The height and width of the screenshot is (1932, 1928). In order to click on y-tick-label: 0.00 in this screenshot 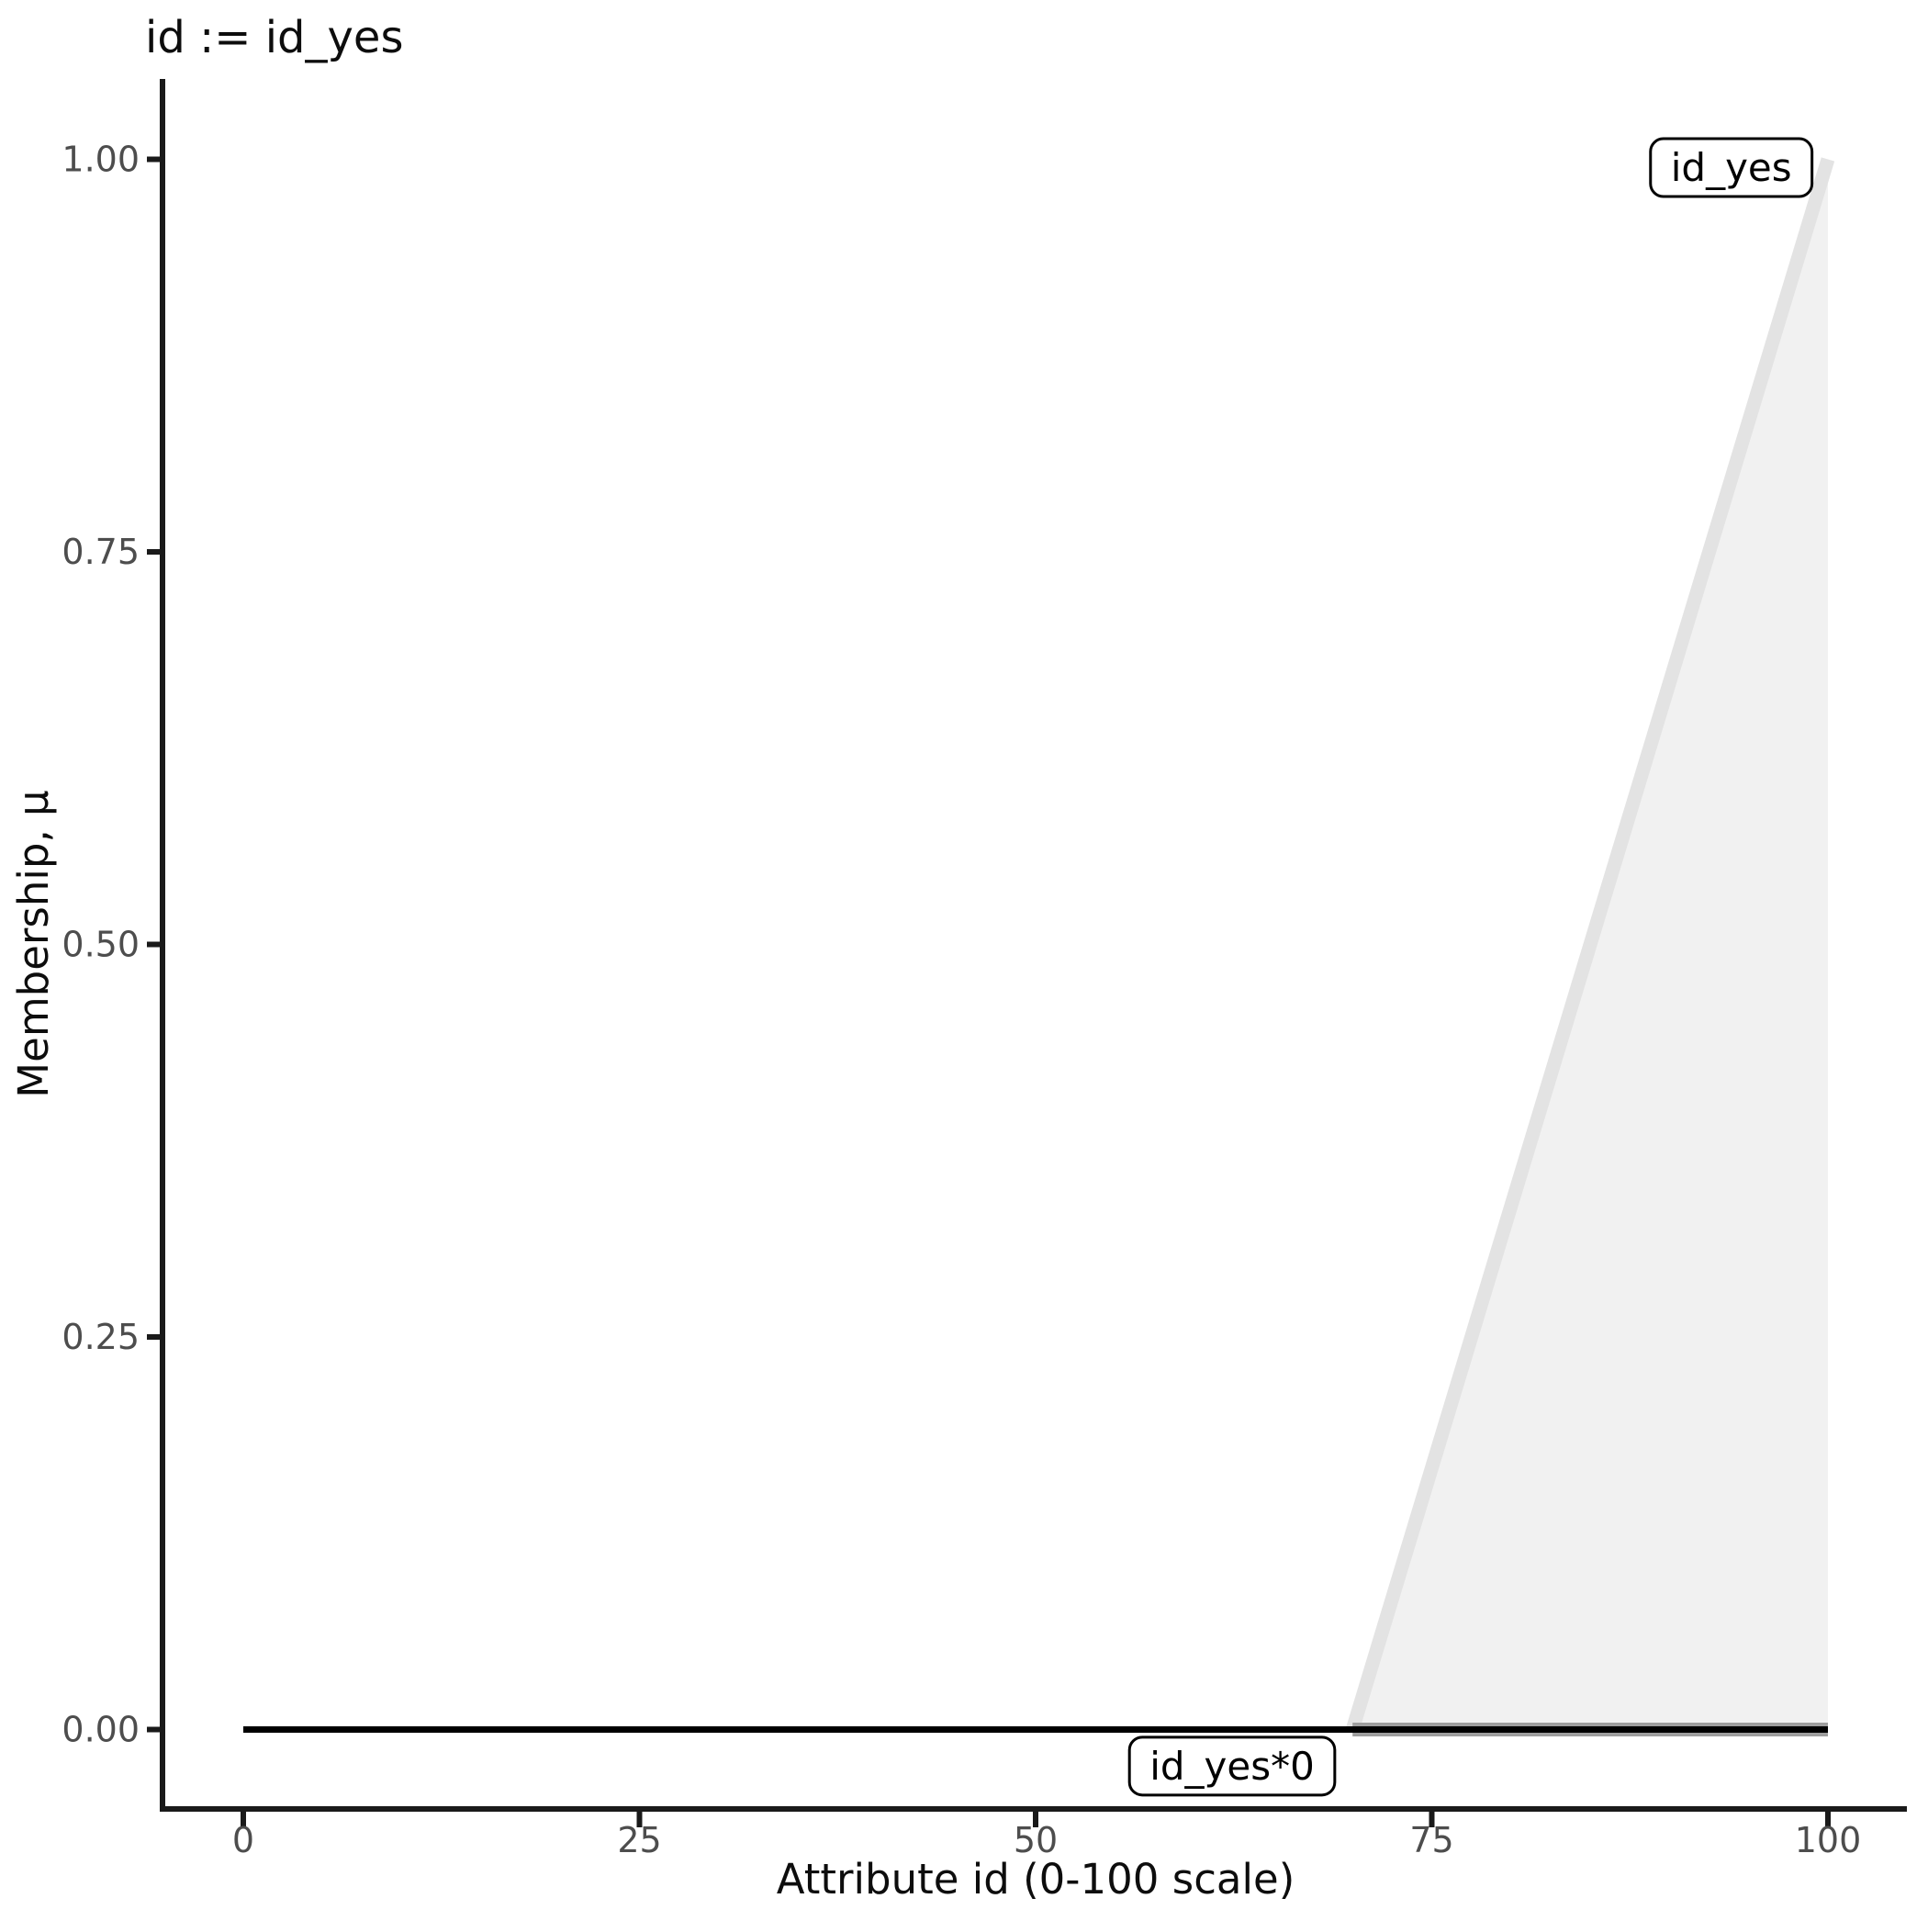, I will do `click(101, 1730)`.